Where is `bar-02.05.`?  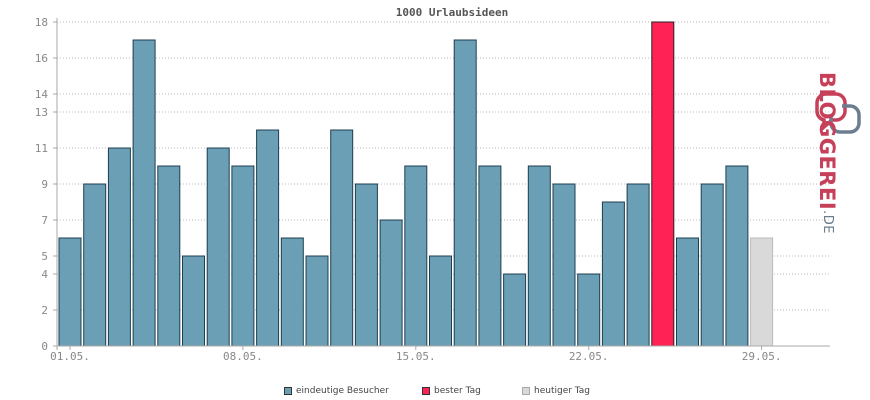 bar-02.05. is located at coordinates (95, 265).